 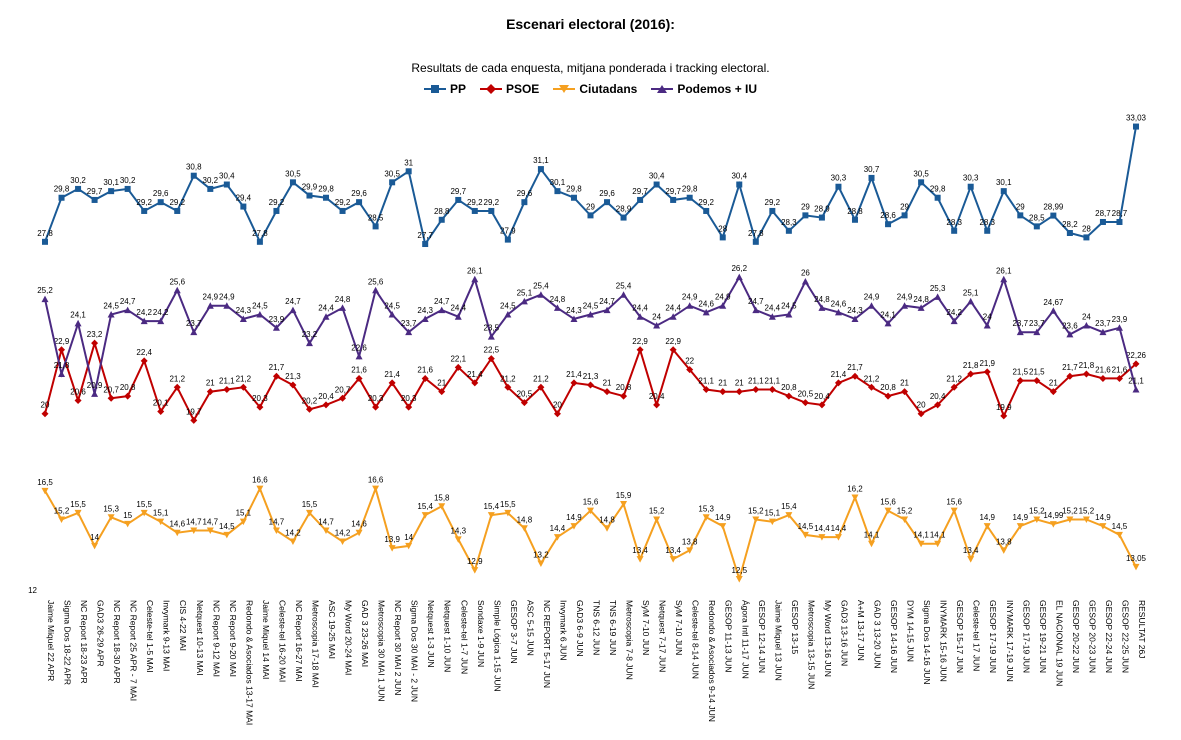 I want to click on category-label: Celeste-tel 8-14 JUN, so click(x=696, y=639).